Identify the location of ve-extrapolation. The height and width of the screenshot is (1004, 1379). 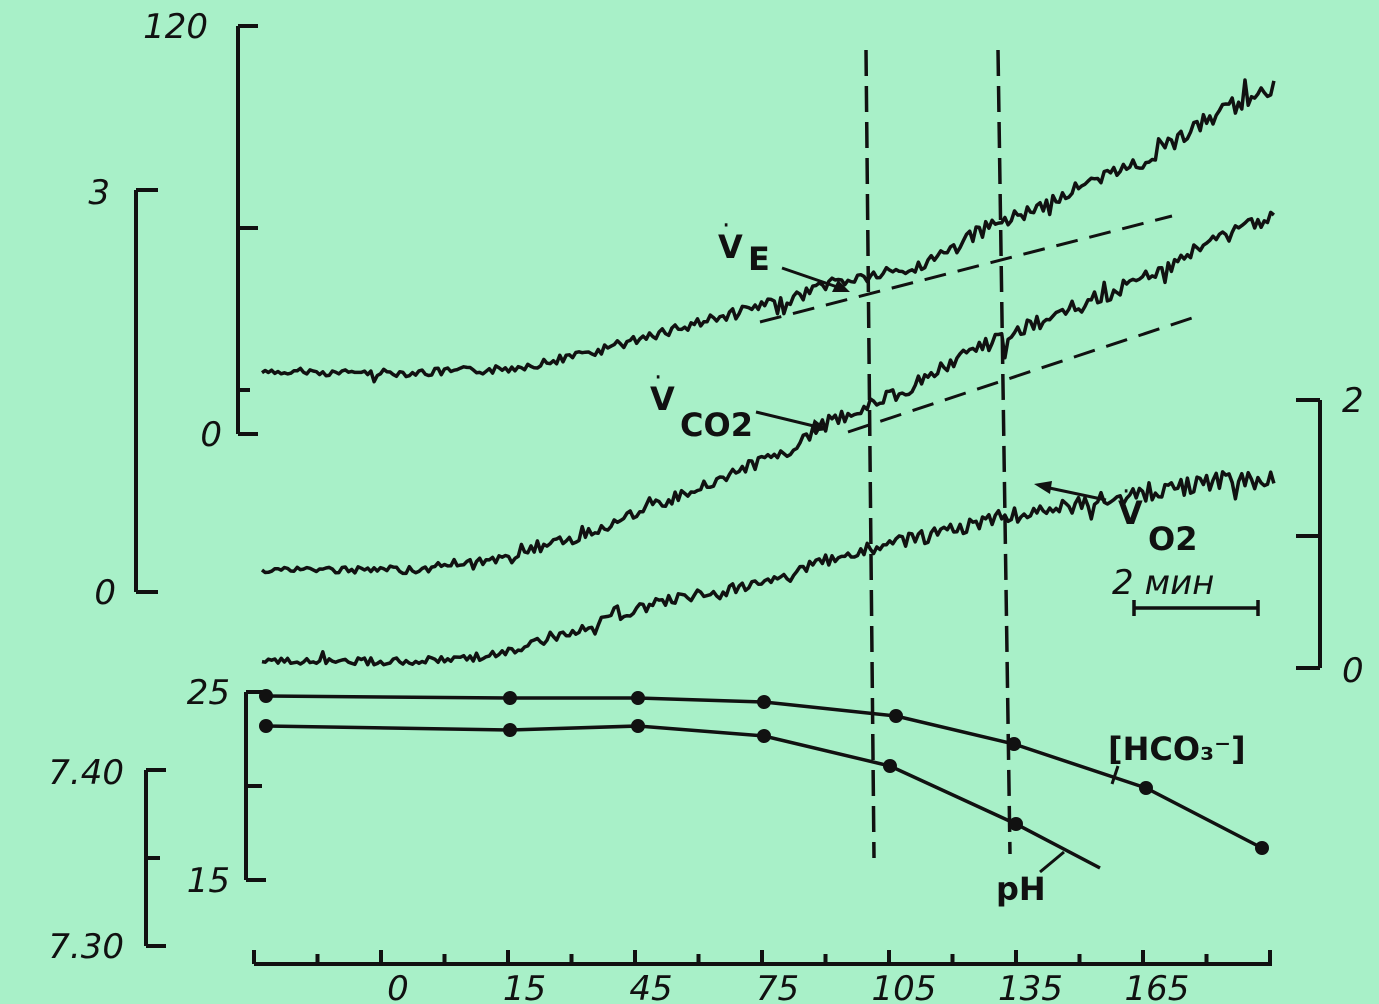
(966, 269).